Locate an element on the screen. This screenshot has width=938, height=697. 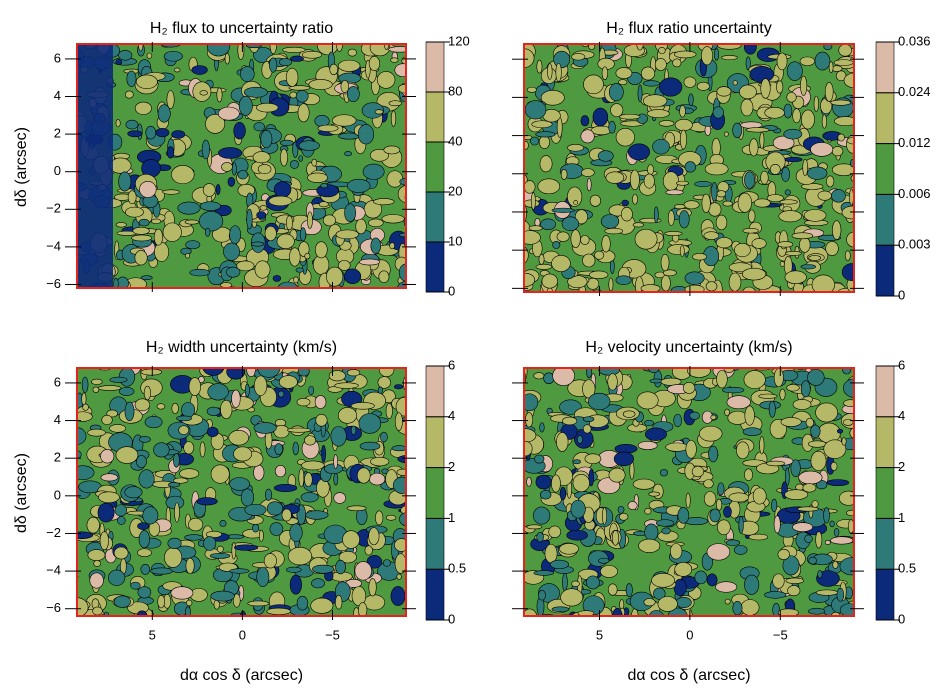
colorbar-tick-label: 20 is located at coordinates (455, 190).